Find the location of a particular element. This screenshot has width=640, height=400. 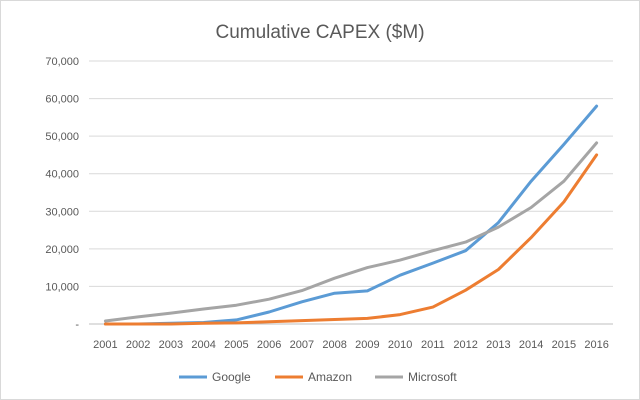

y-tick-label: - is located at coordinates (77, 325).